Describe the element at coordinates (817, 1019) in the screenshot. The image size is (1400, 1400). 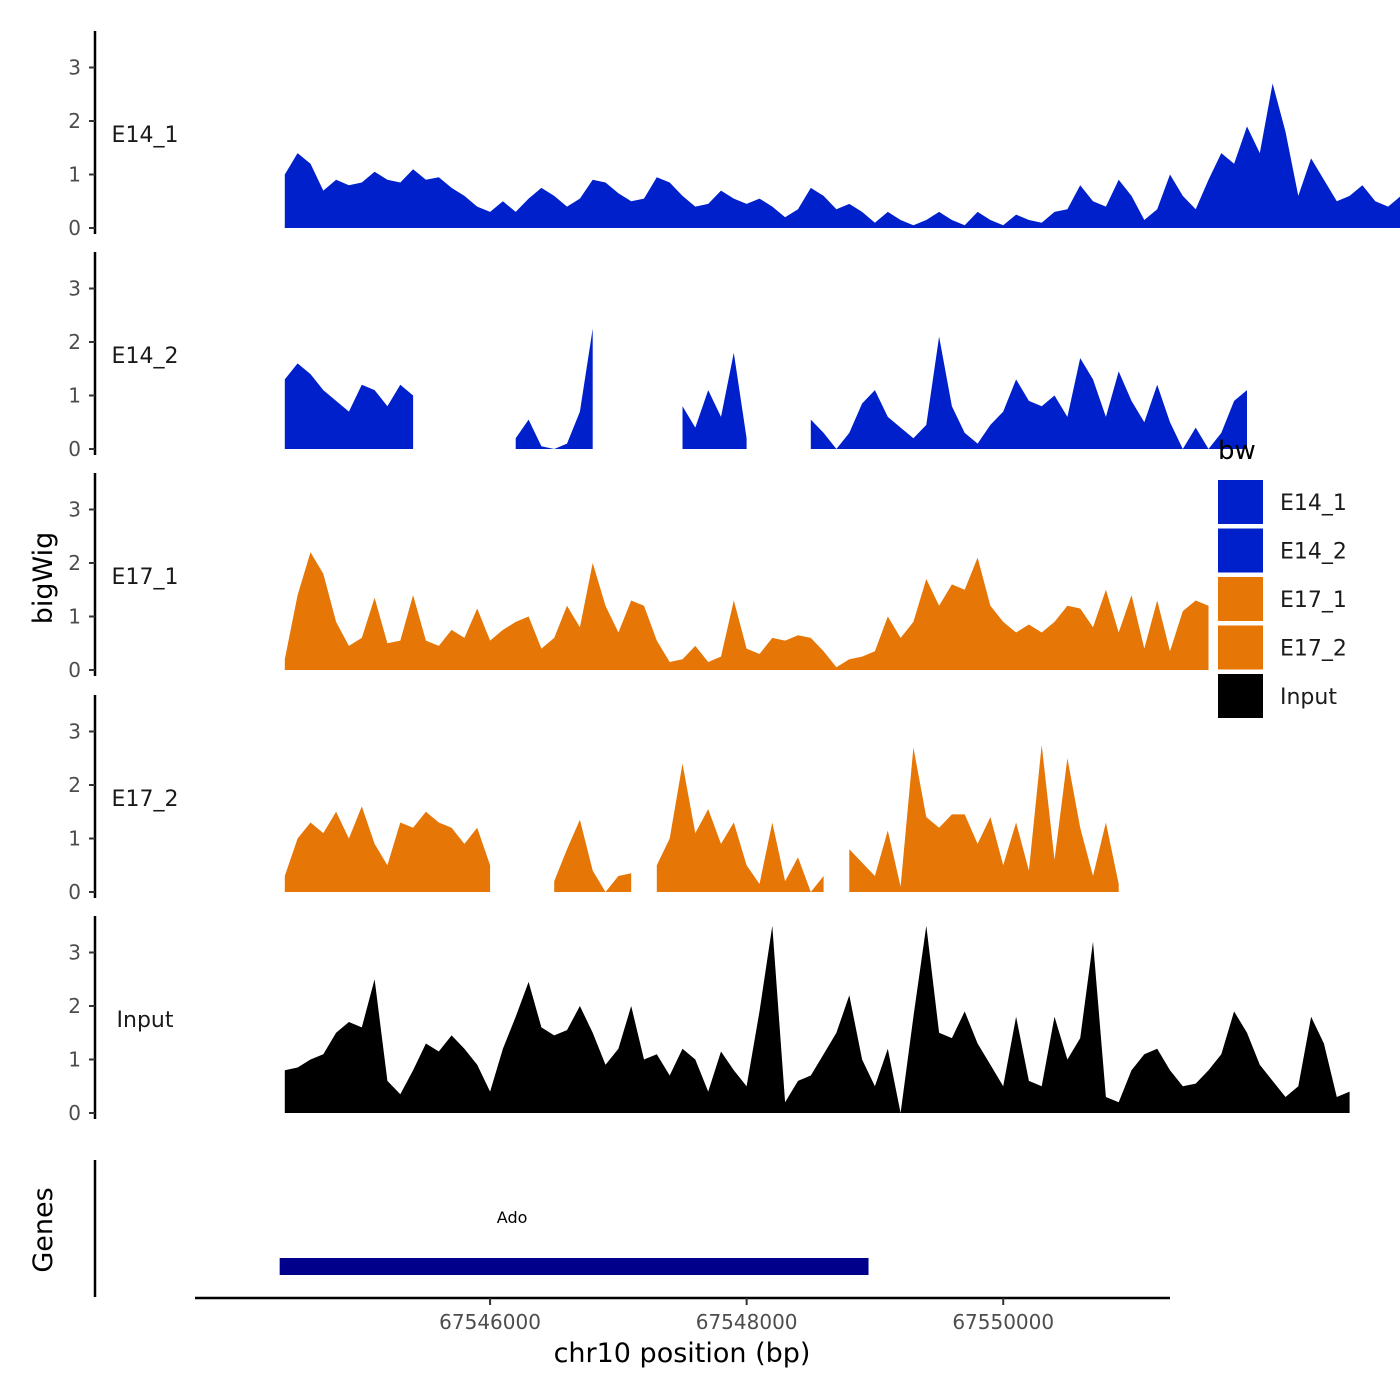
I see `coverage-area-input` at that location.